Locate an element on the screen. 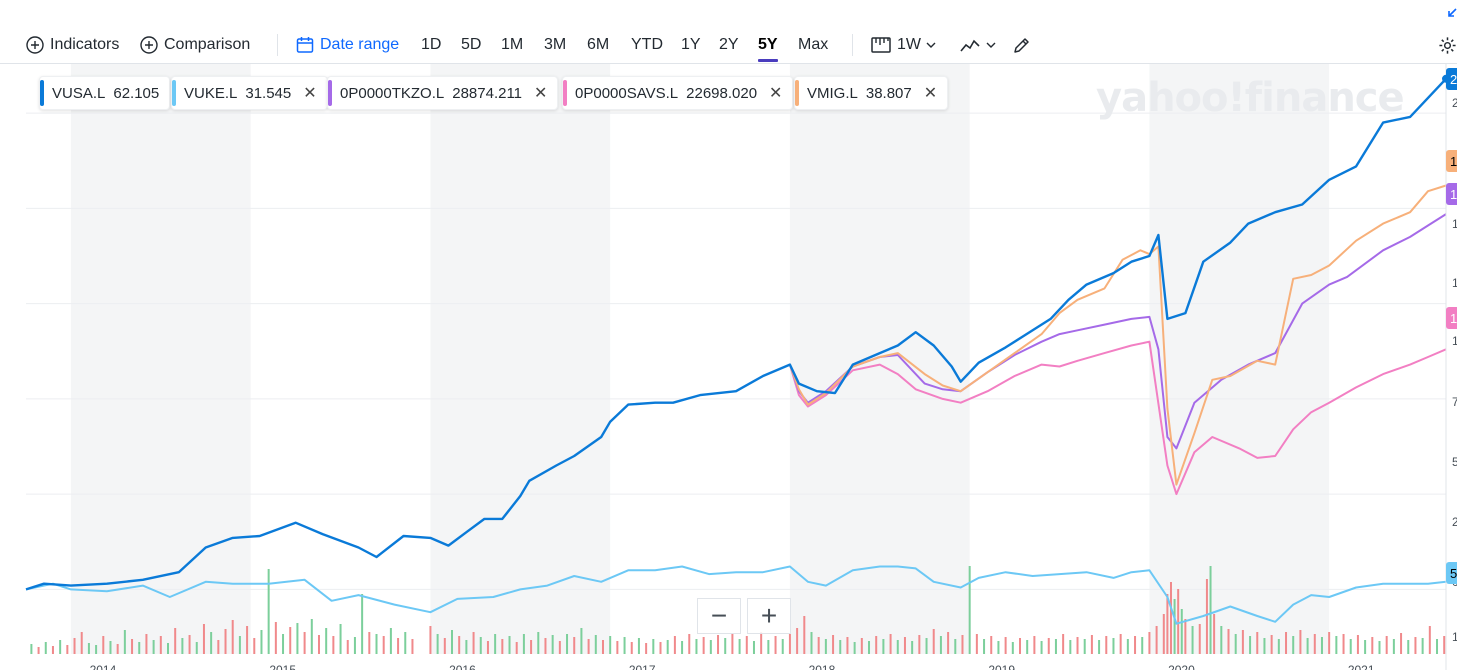 This screenshot has width=1457, height=670. range-3m: 3M is located at coordinates (555, 44).